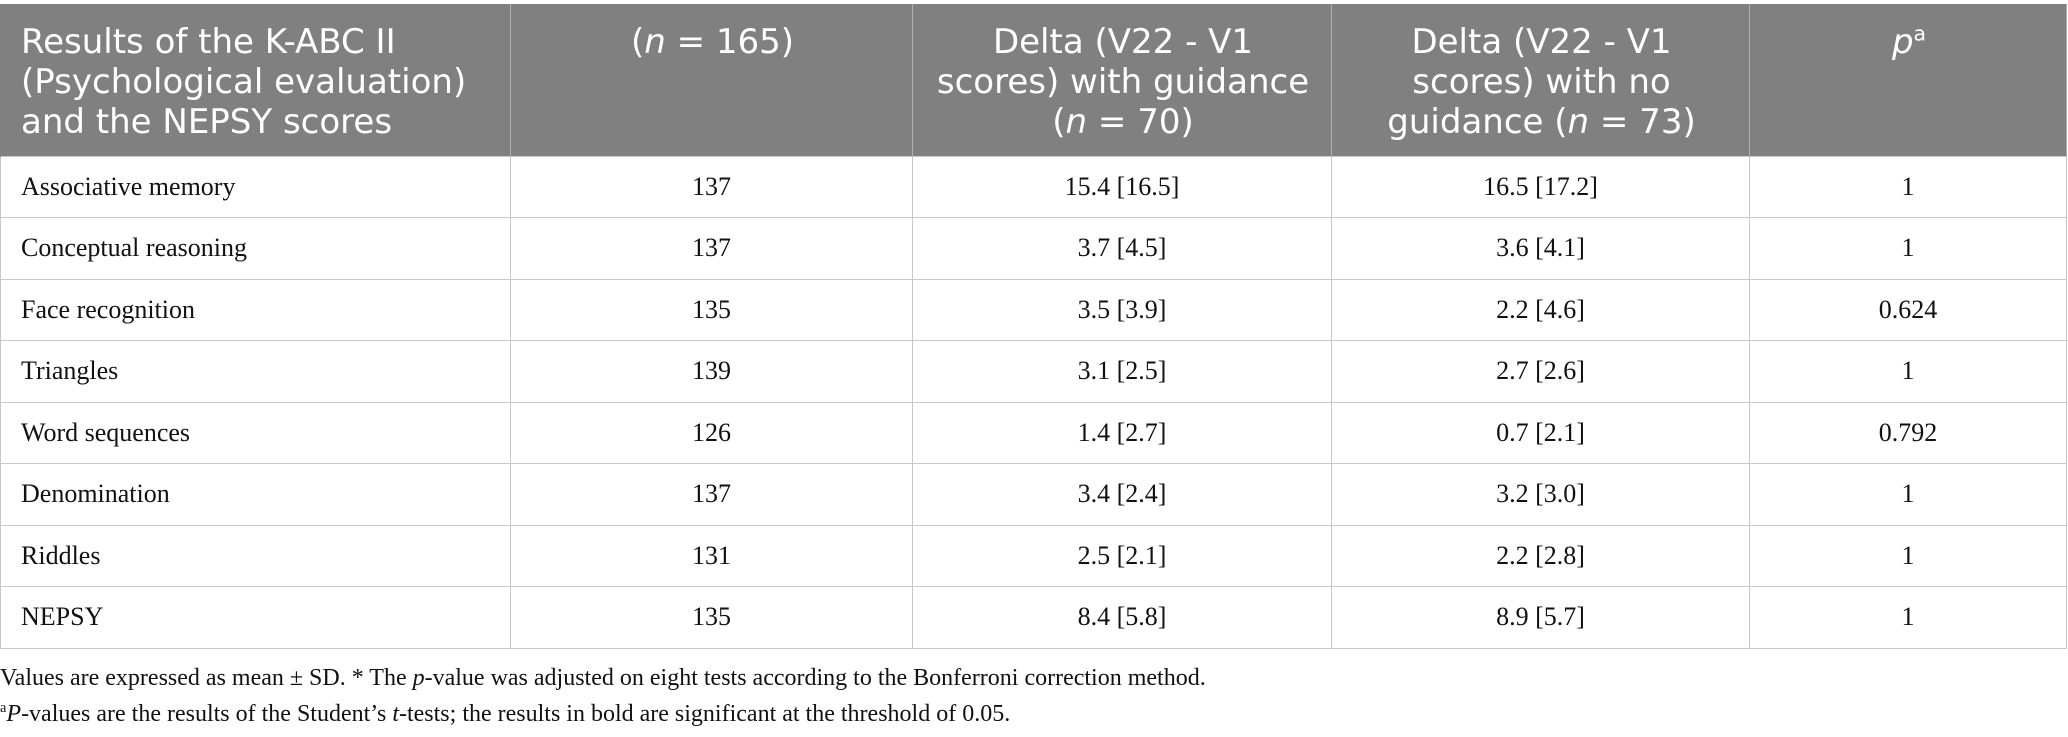 The width and height of the screenshot is (2068, 737). I want to click on table-row: Triangles 139 3.1 [2.5] 2.7 [2.6] 1, so click(1033, 371).